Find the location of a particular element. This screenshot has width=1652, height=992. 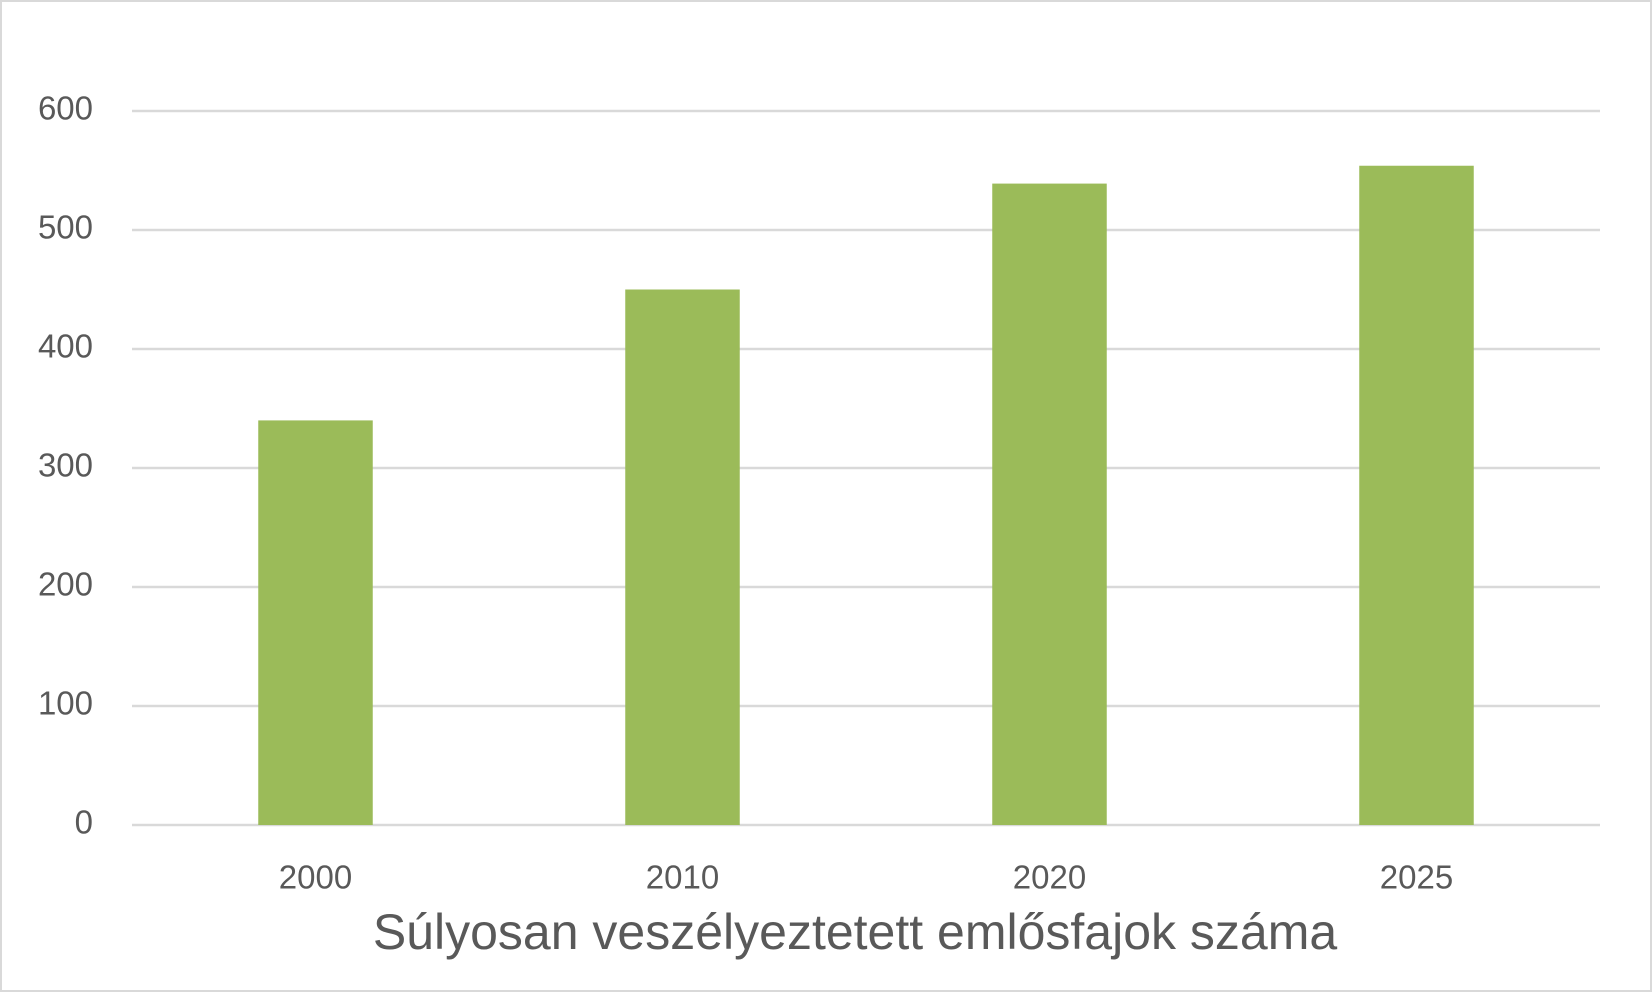

x-tick-label: 2025 is located at coordinates (1416, 877).